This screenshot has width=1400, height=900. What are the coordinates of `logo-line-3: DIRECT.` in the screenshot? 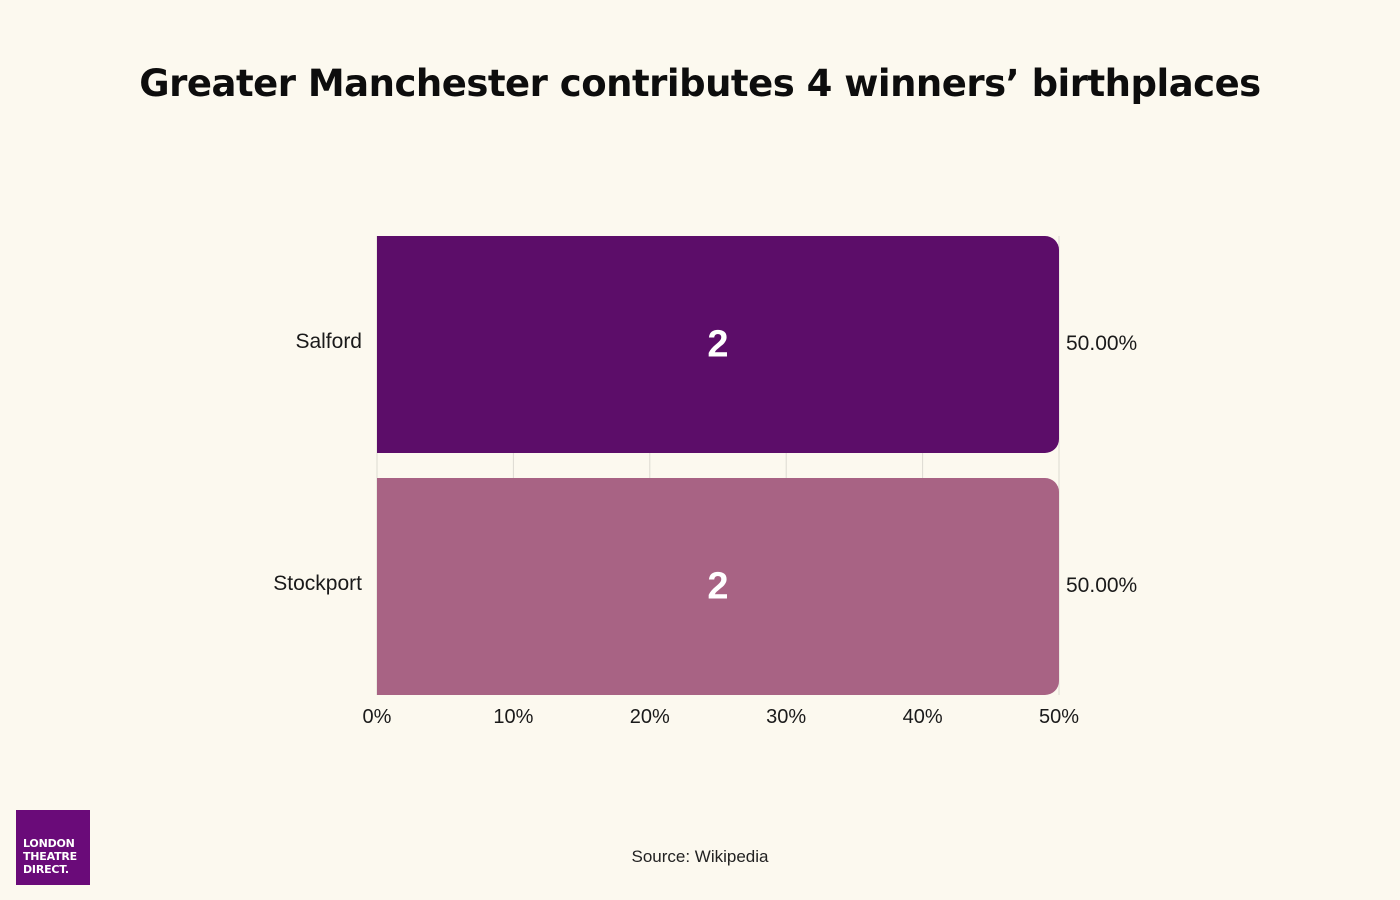 It's located at (46, 869).